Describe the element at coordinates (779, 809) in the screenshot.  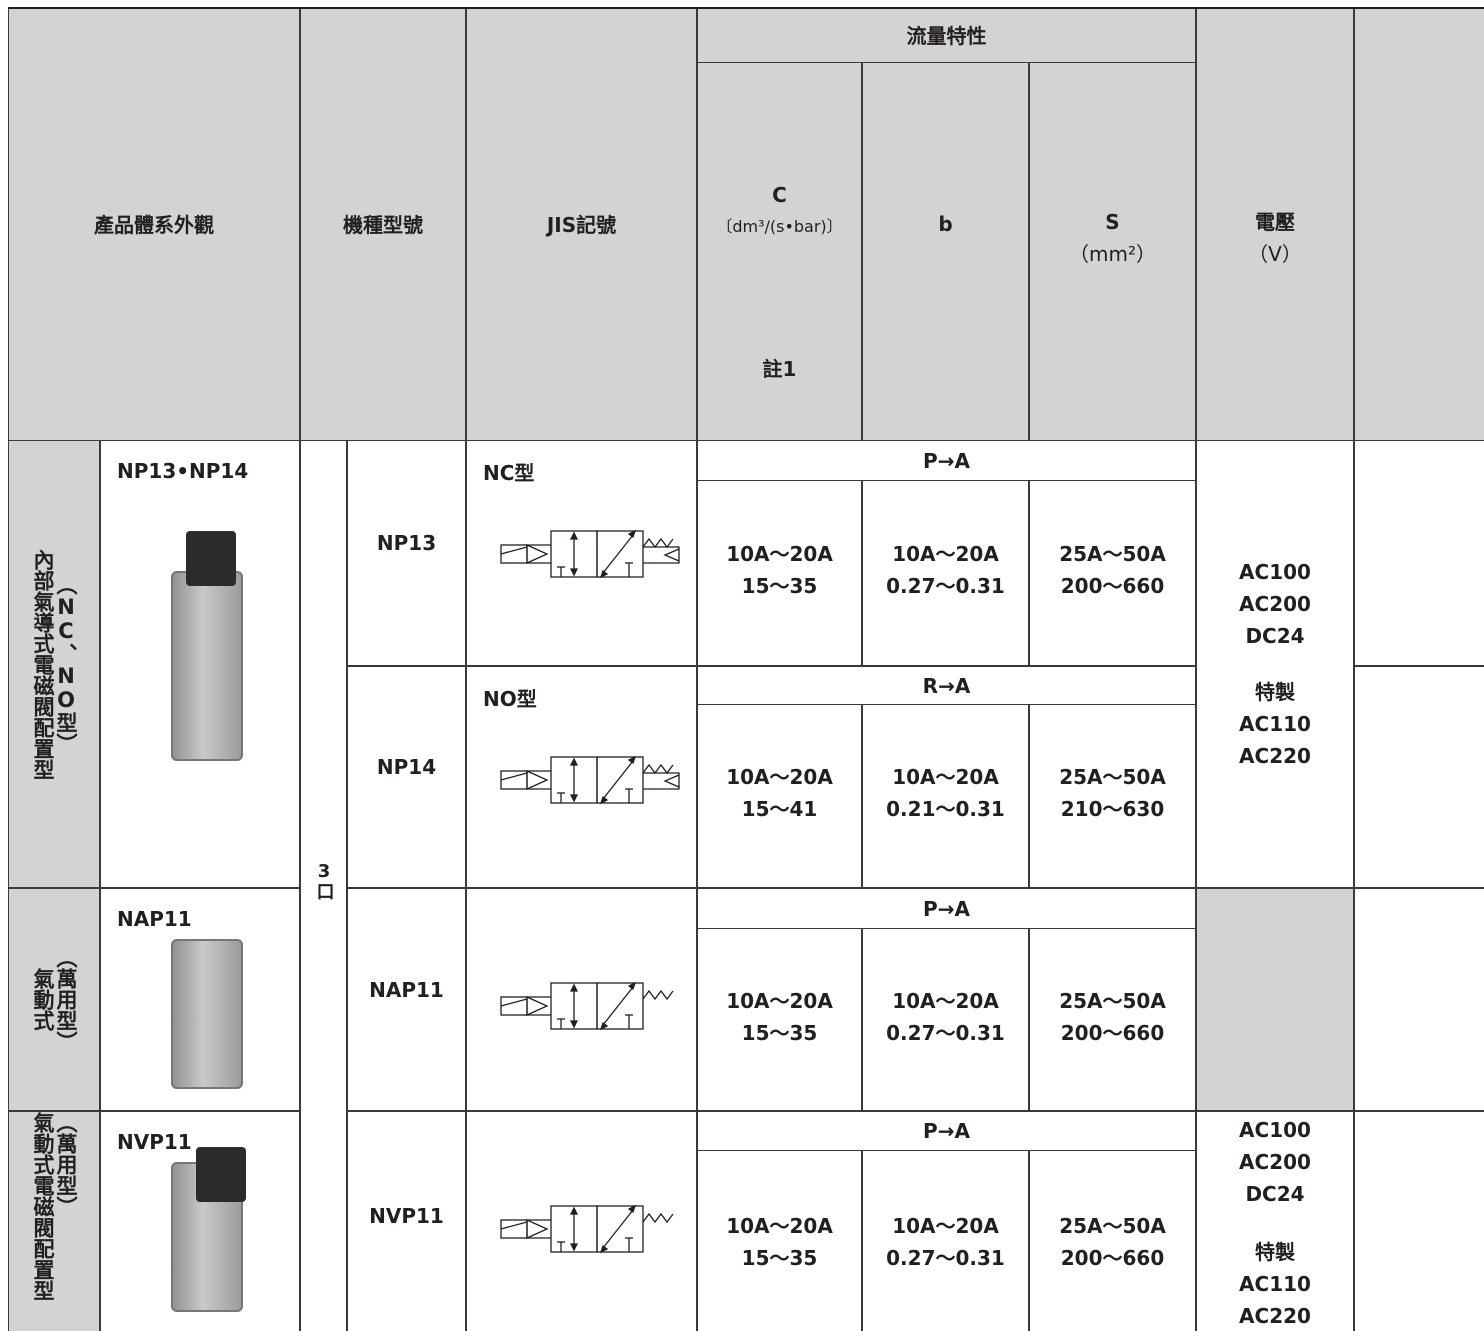
I see `flow-value: 15～41` at that location.